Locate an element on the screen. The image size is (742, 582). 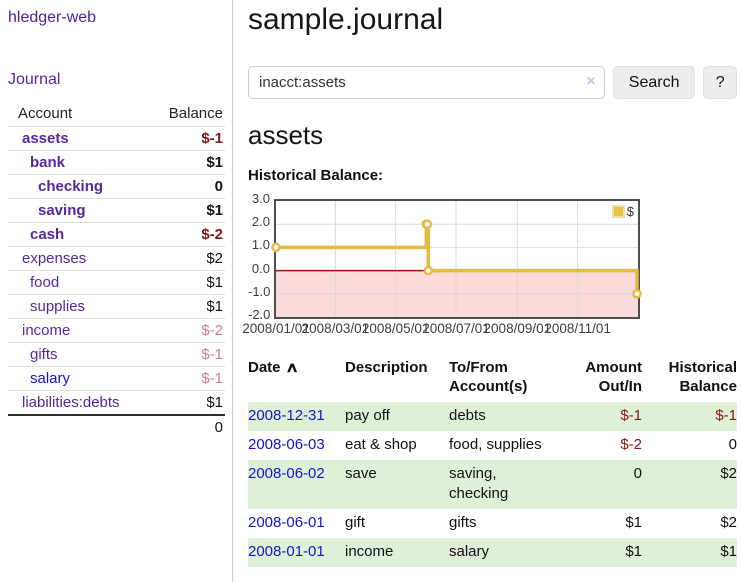
account-link: expenses is located at coordinates (54, 258).